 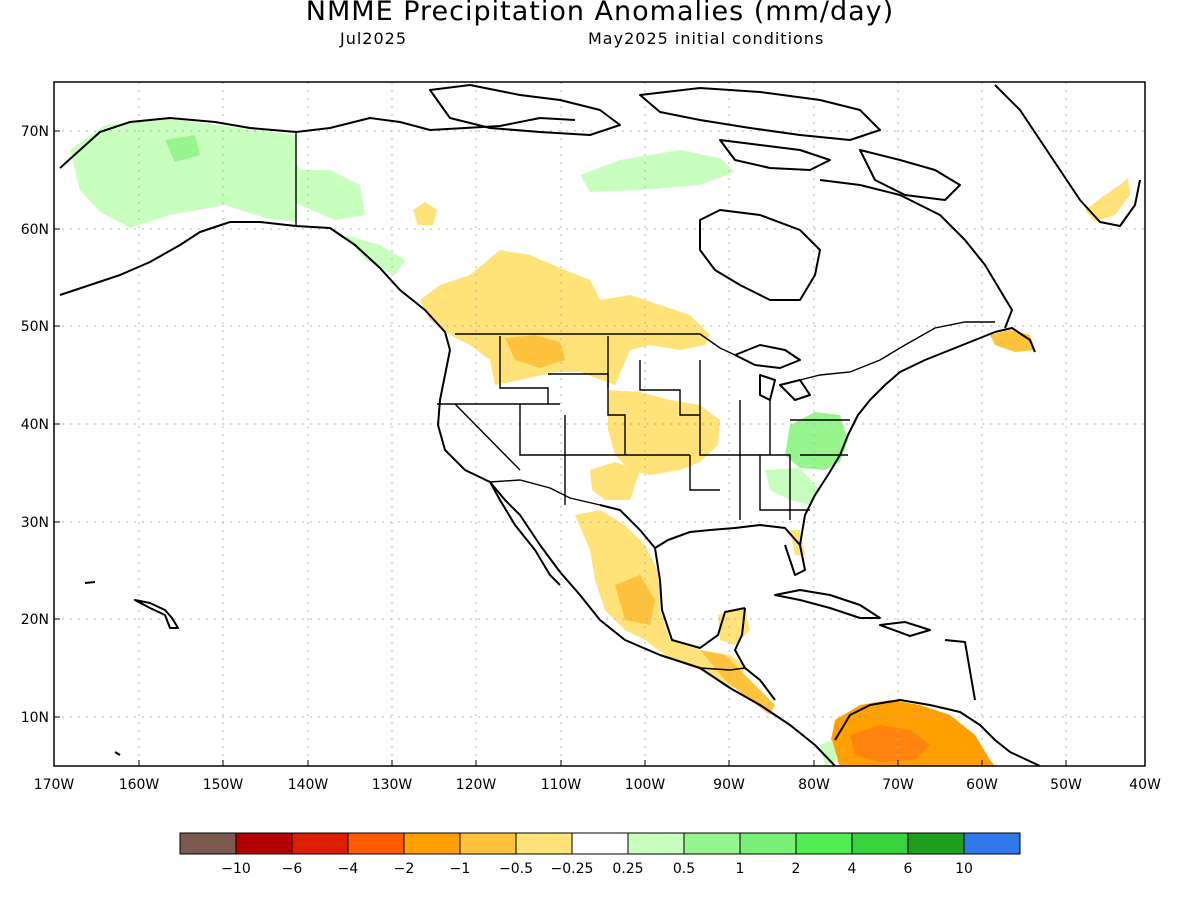 What do you see at coordinates (292, 869) in the screenshot?
I see `colorbar-label: −6` at bounding box center [292, 869].